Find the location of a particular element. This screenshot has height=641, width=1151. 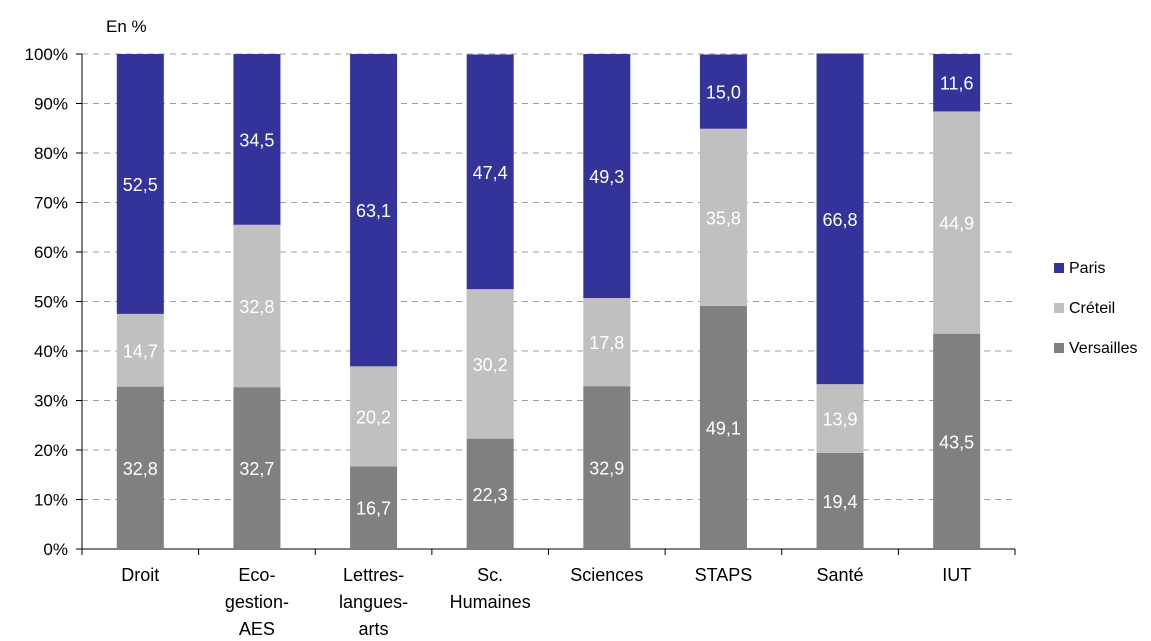

y-tick-label: 30% is located at coordinates (51, 401).